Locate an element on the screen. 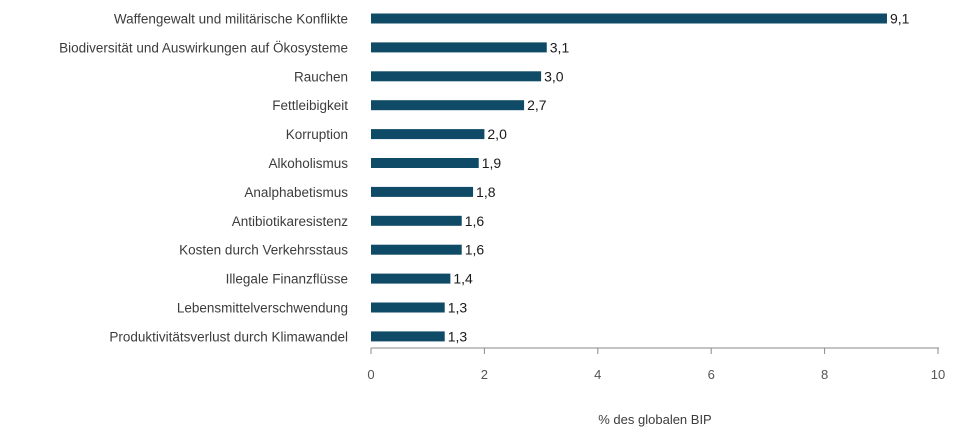 This screenshot has width=960, height=442. x-axis-title: % des globalen BIP is located at coordinates (654, 419).